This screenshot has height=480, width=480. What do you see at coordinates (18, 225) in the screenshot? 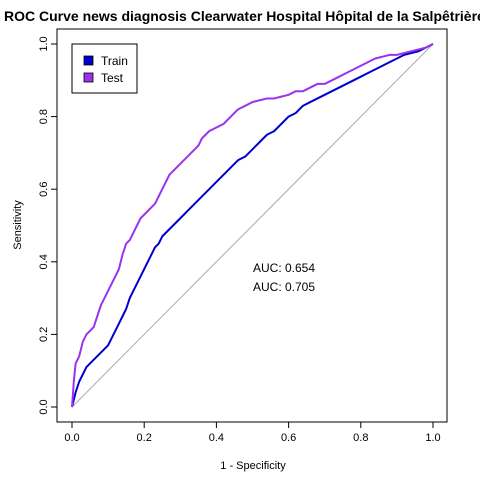
I see `y-axis-label: Sensitivity` at bounding box center [18, 225].